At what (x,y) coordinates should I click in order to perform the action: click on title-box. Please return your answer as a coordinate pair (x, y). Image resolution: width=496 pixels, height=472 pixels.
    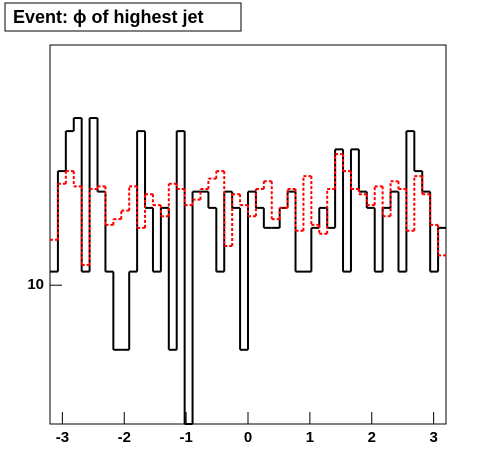
    Looking at the image, I should click on (123, 17).